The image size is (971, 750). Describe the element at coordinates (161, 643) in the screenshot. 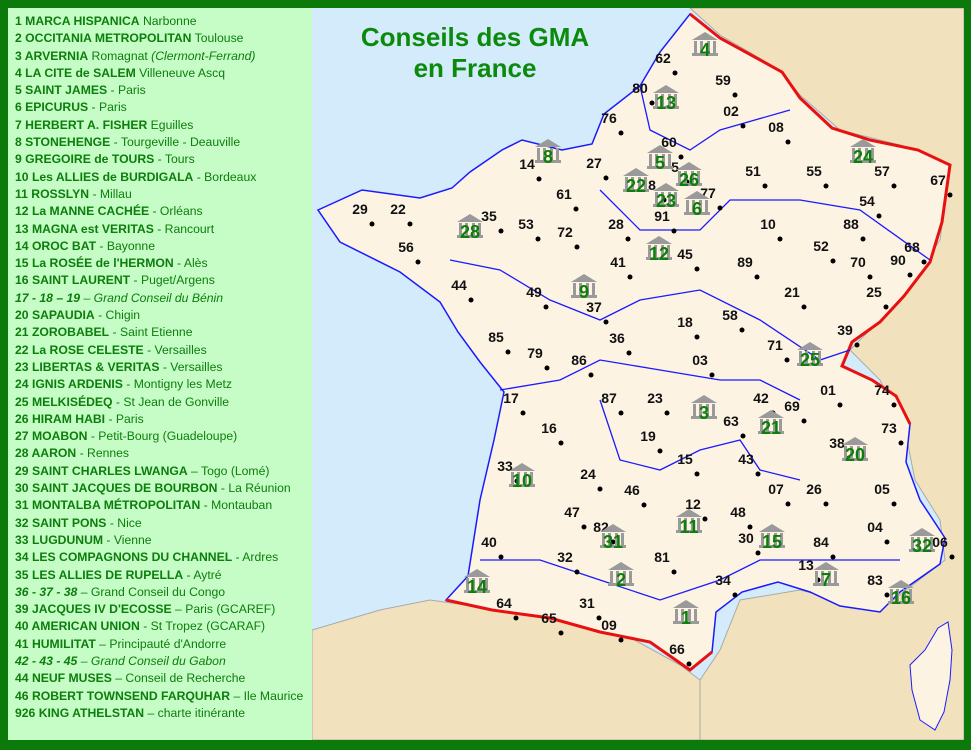

I see `lodge-location: – Principauté d'Andorre` at that location.